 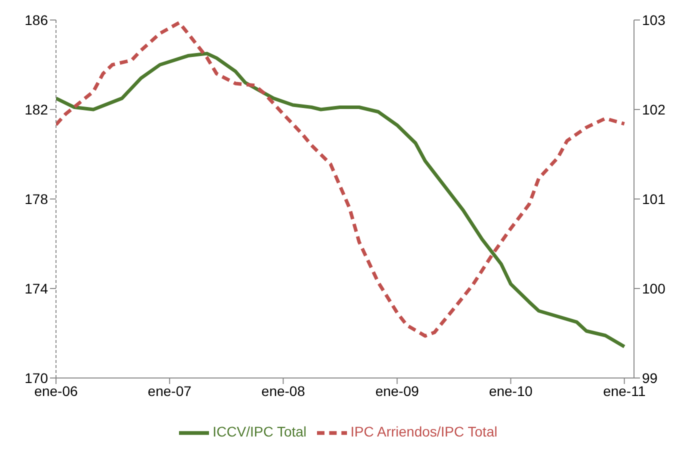 I want to click on y-tick-label: 182, so click(x=36, y=109).